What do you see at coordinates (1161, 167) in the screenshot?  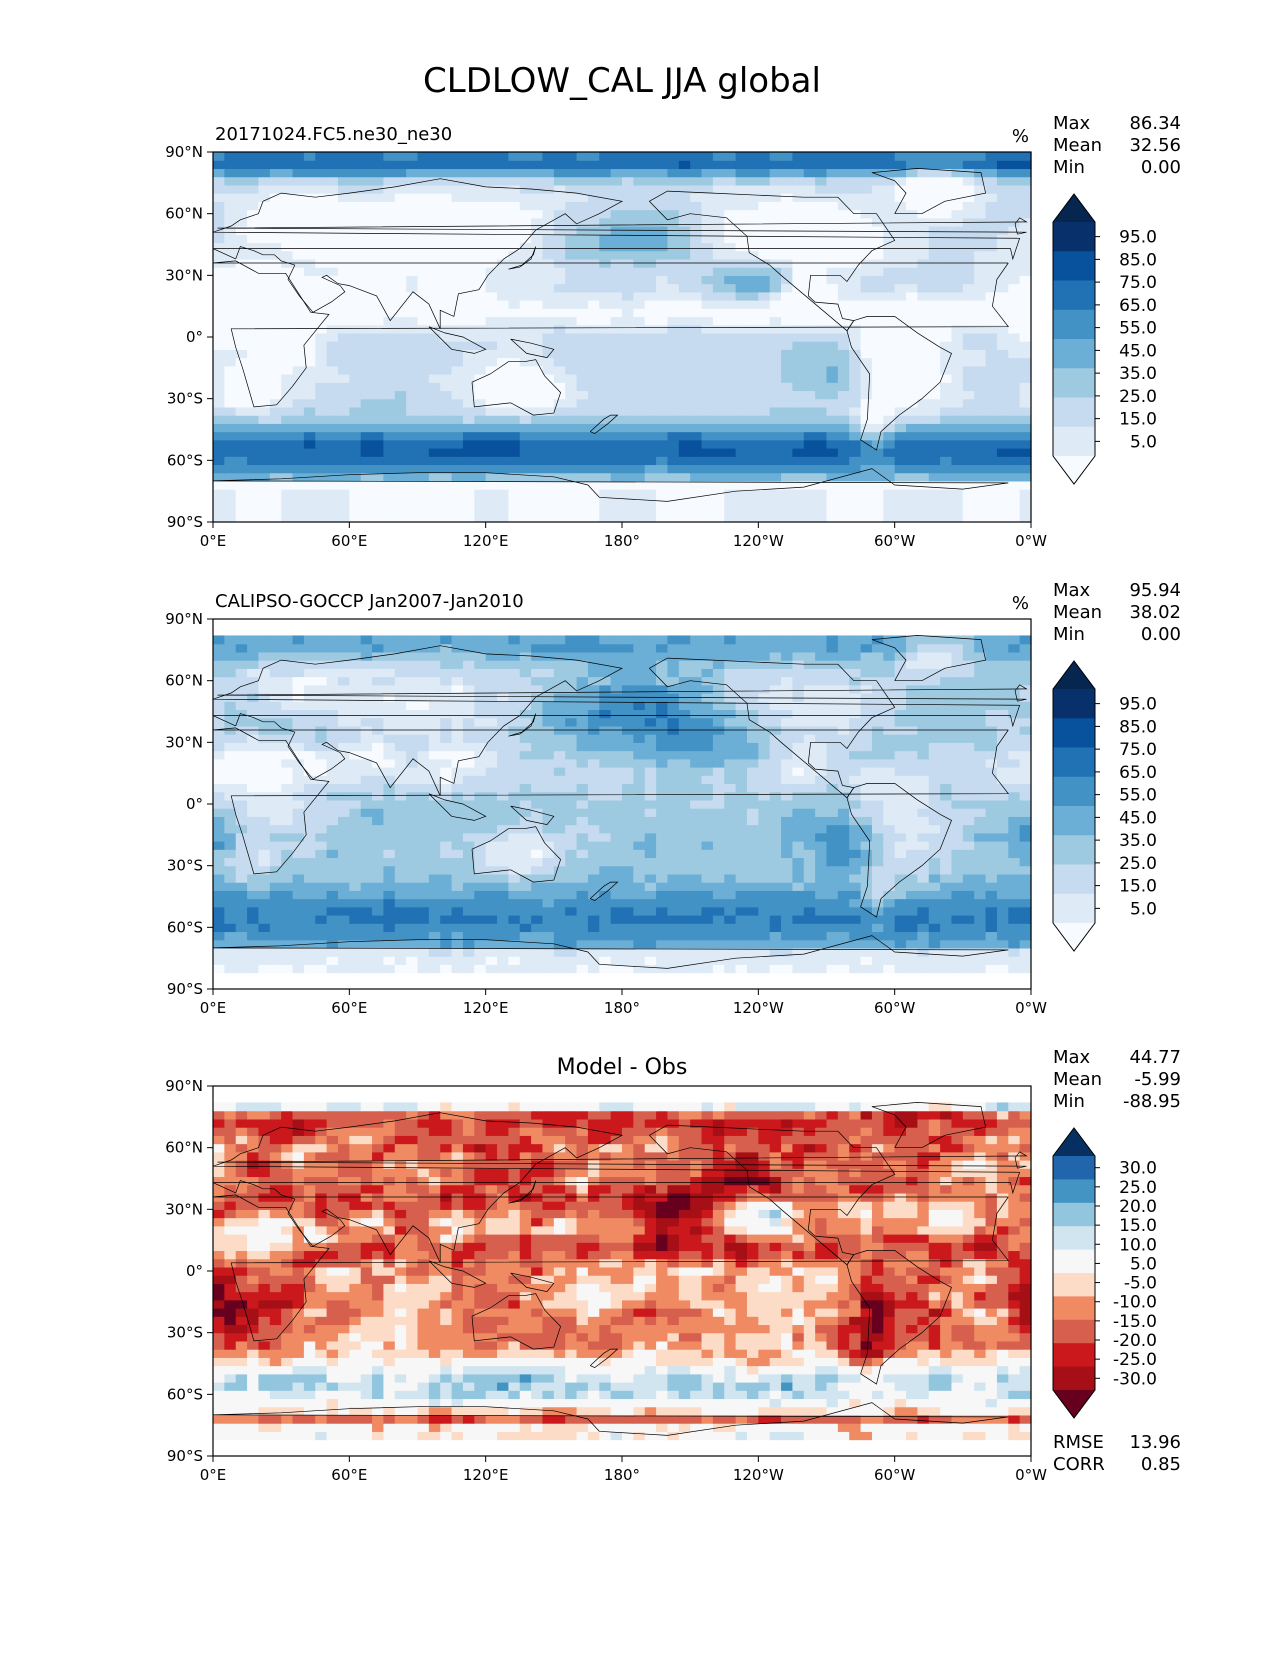 I see `stat-value-min: 0.00` at bounding box center [1161, 167].